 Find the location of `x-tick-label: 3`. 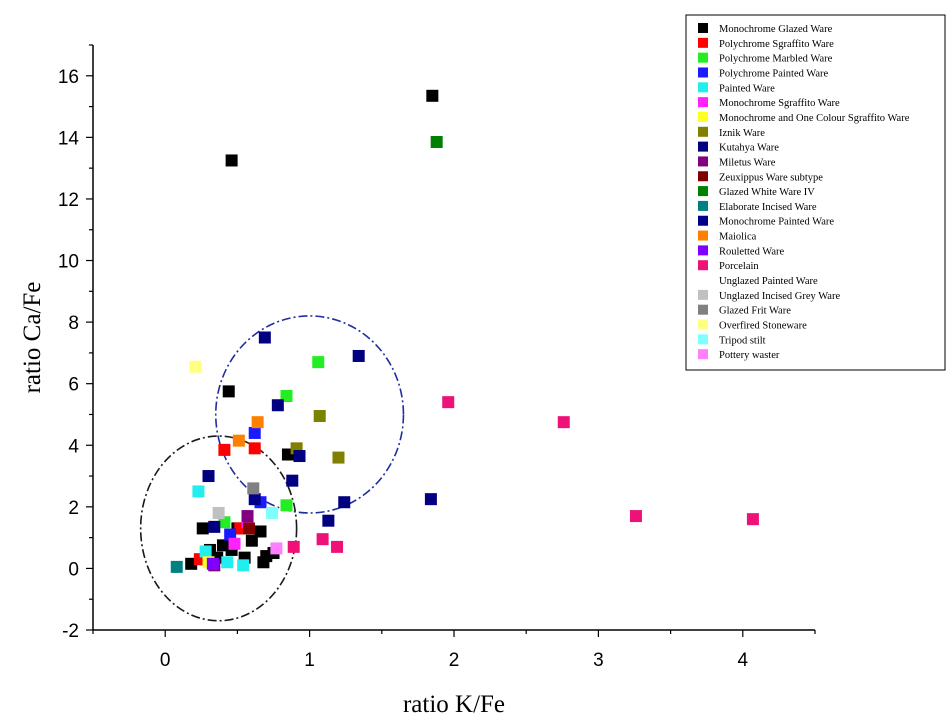

x-tick-label: 3 is located at coordinates (598, 660).